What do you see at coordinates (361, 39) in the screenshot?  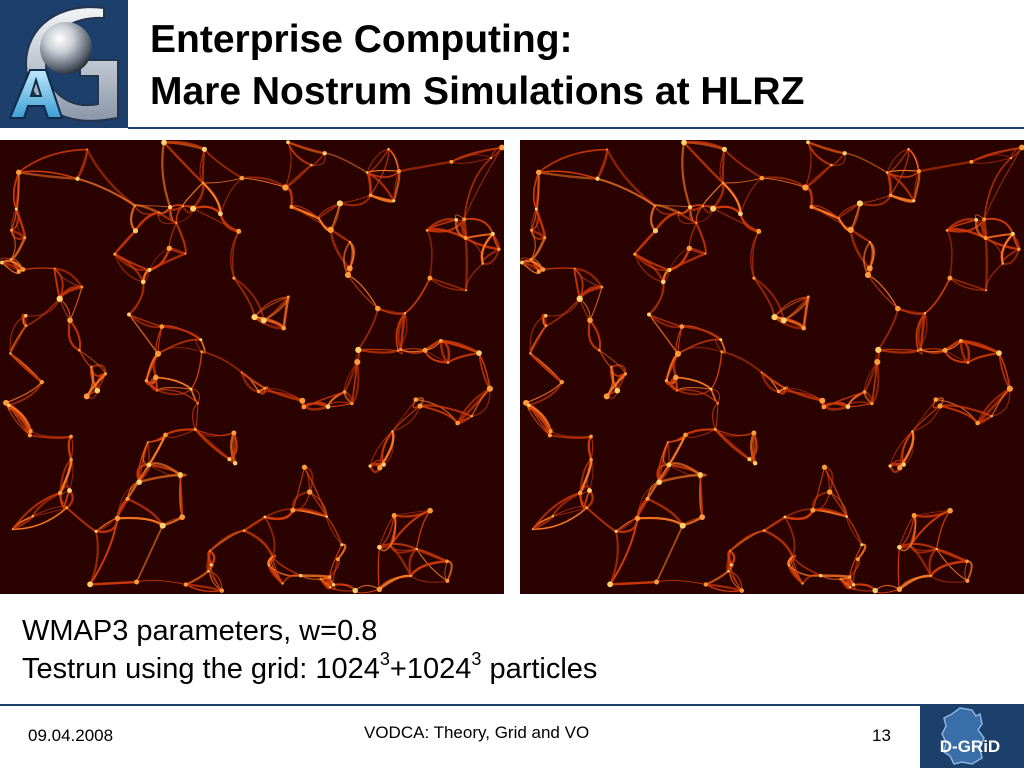 I see `title-line-1: Enterprise Computing:` at bounding box center [361, 39].